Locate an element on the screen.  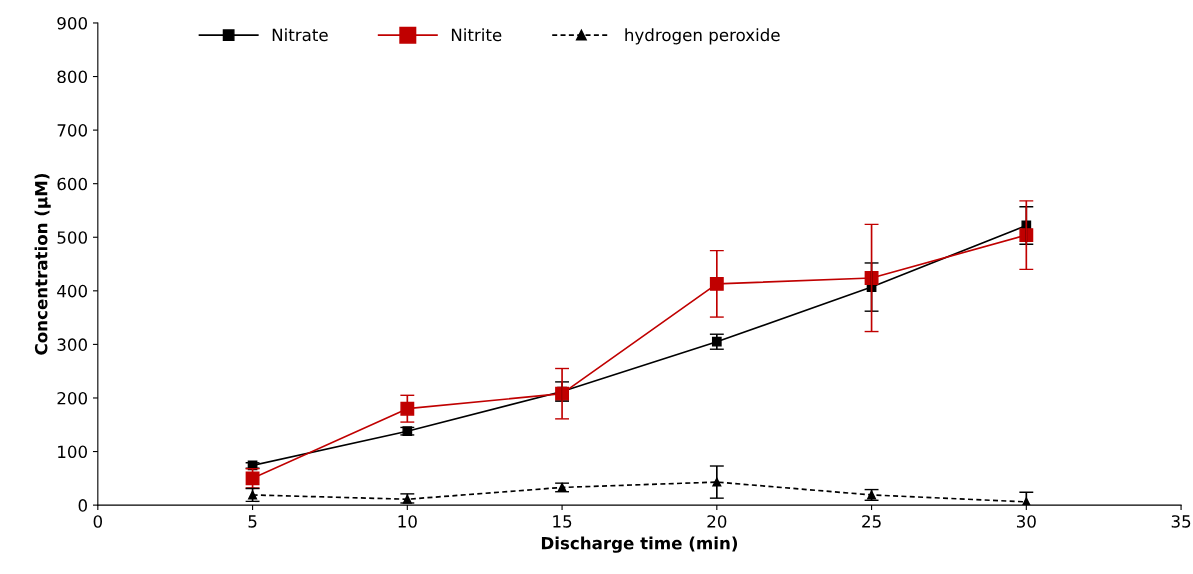
legend-label: hydrogen peroxide is located at coordinates (702, 36).